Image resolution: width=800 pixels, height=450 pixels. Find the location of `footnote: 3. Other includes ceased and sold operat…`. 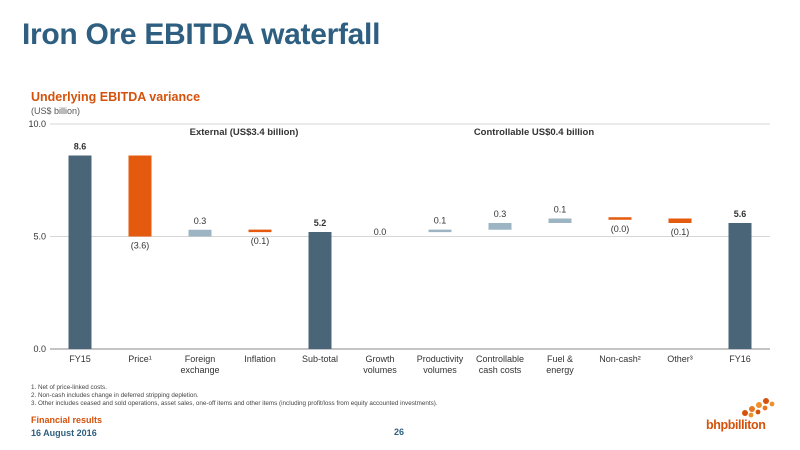

footnote: 3. Other includes ceased and sold operat… is located at coordinates (234, 404).